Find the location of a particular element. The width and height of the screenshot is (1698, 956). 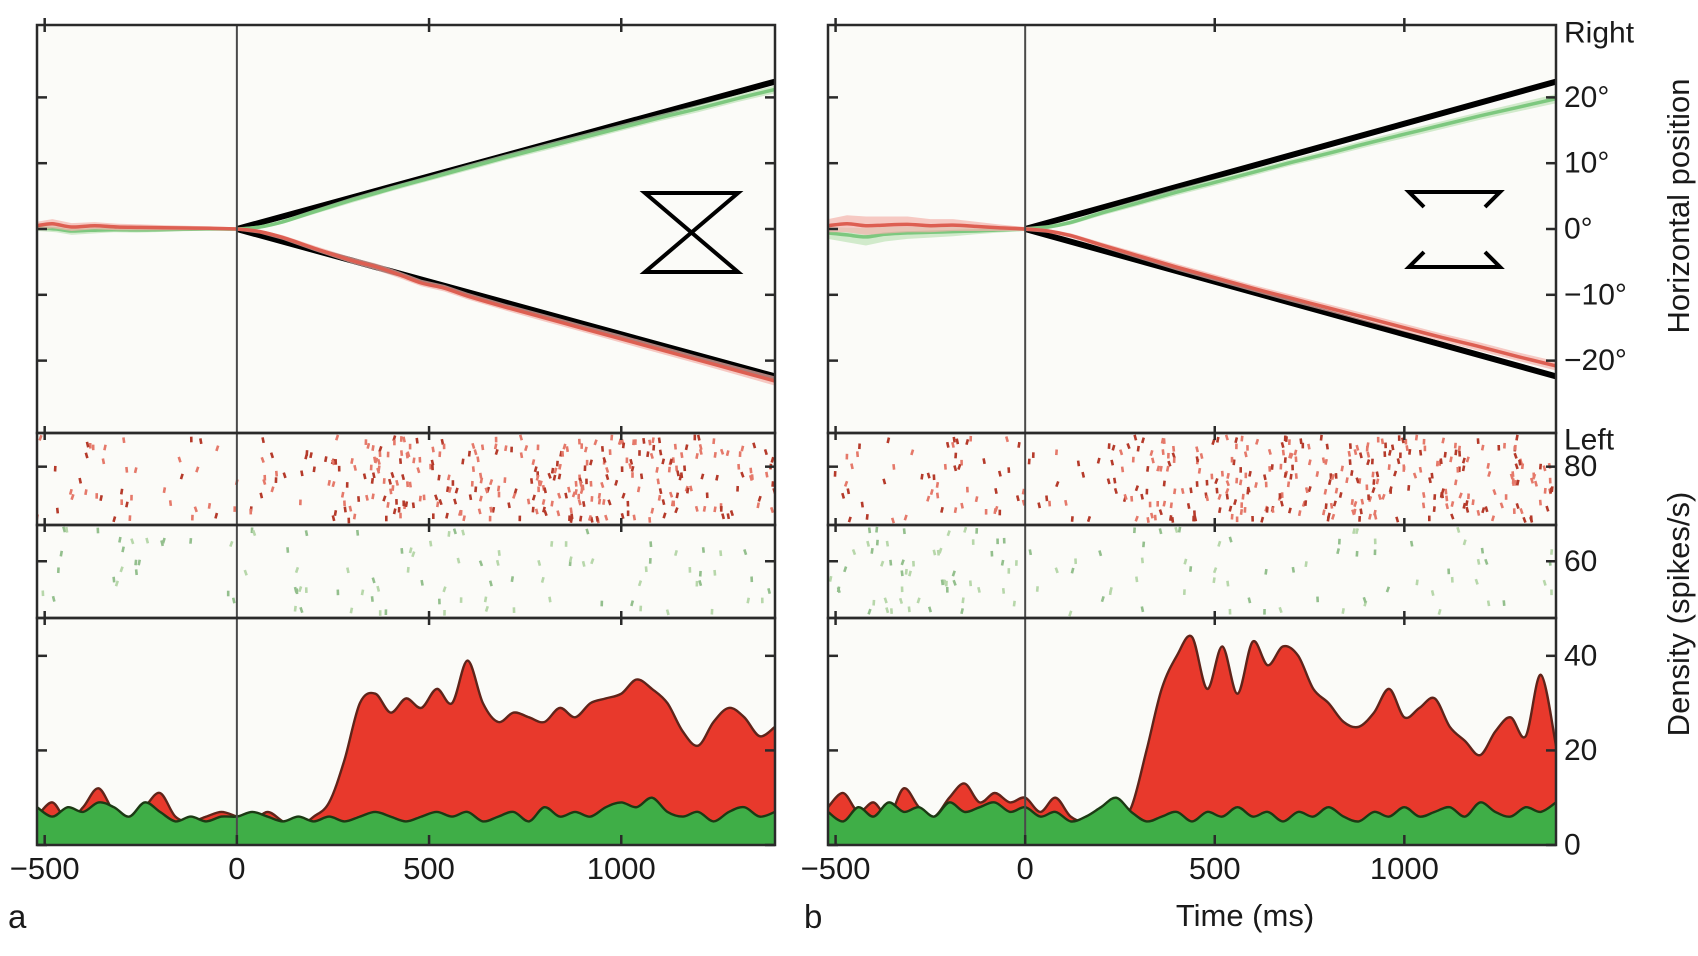

density-tick-label: 20 is located at coordinates (1580, 750).